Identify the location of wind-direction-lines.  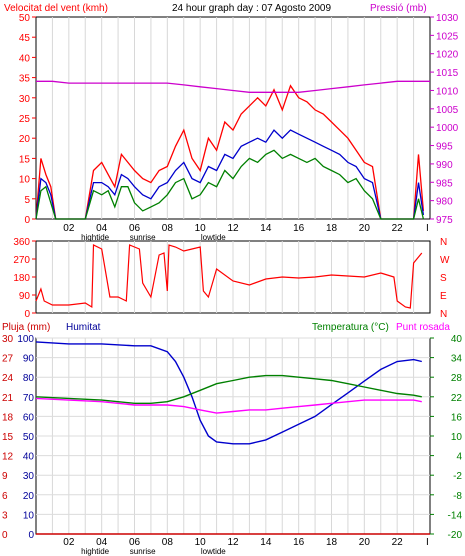
(229, 276).